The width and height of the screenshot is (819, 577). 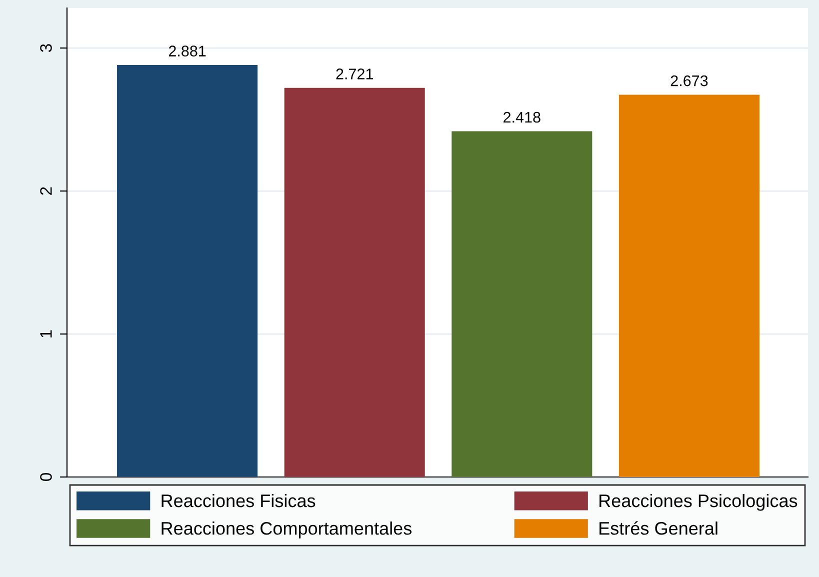 What do you see at coordinates (522, 117) in the screenshot?
I see `data-label: 2.418` at bounding box center [522, 117].